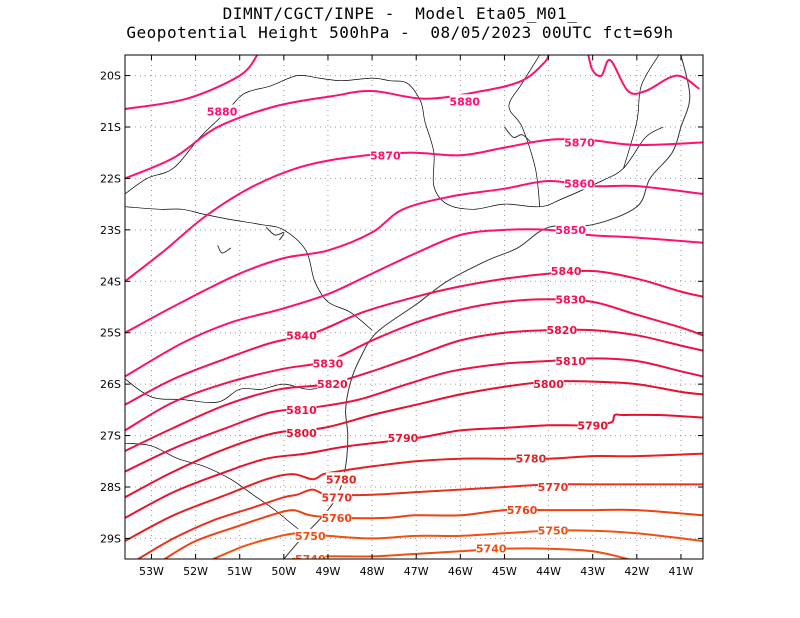 This screenshot has width=800, height=618. I want to click on lat-tick-label: 21S, so click(110, 127).